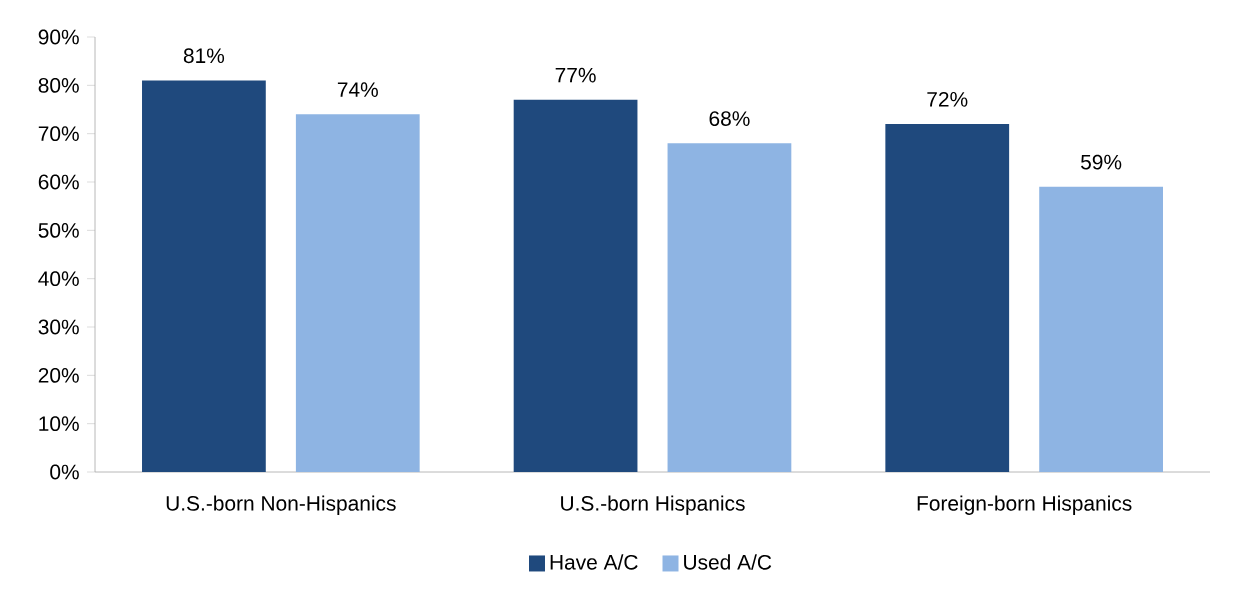 The width and height of the screenshot is (1234, 600). What do you see at coordinates (653, 505) in the screenshot?
I see `x-tick-label: U.S.-born Hispanics` at bounding box center [653, 505].